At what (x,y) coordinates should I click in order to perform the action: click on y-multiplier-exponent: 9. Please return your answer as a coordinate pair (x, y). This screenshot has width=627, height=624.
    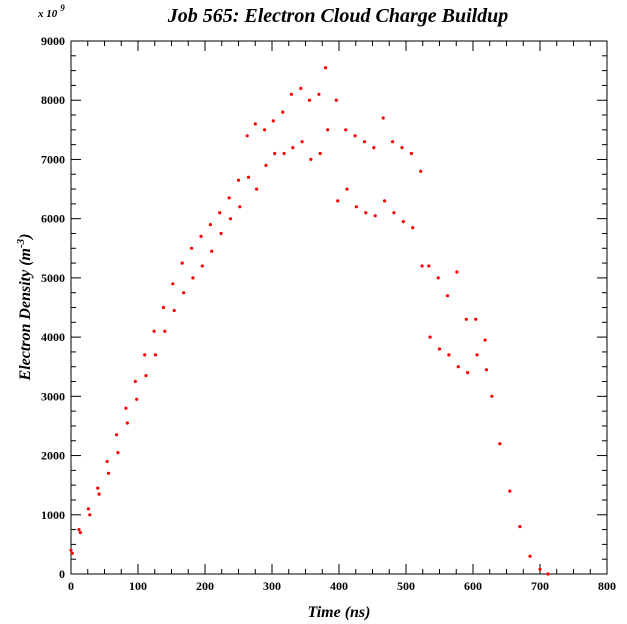
    Looking at the image, I should click on (62, 8).